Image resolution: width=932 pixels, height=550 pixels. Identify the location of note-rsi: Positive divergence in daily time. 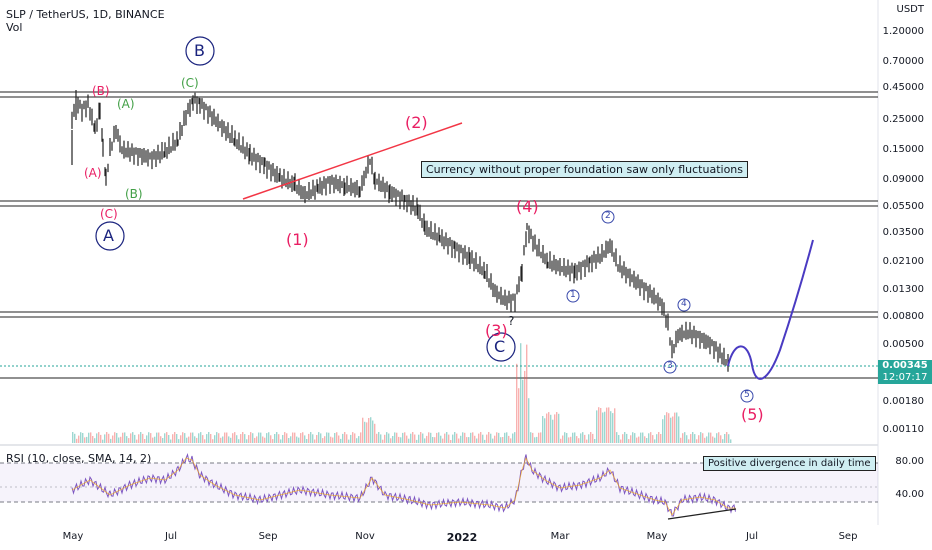
(789, 463).